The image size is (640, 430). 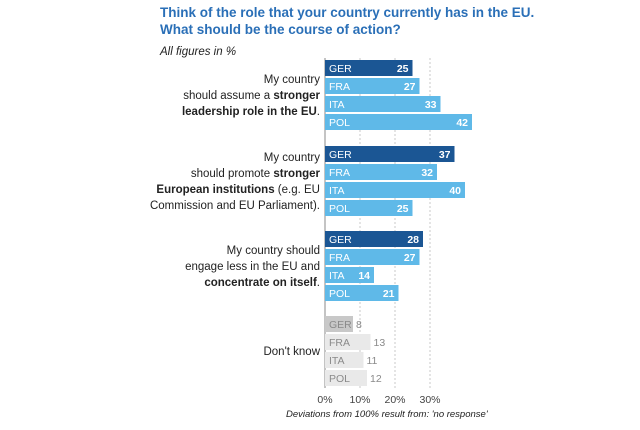 I want to click on bar-value-label: 11, so click(x=372, y=361).